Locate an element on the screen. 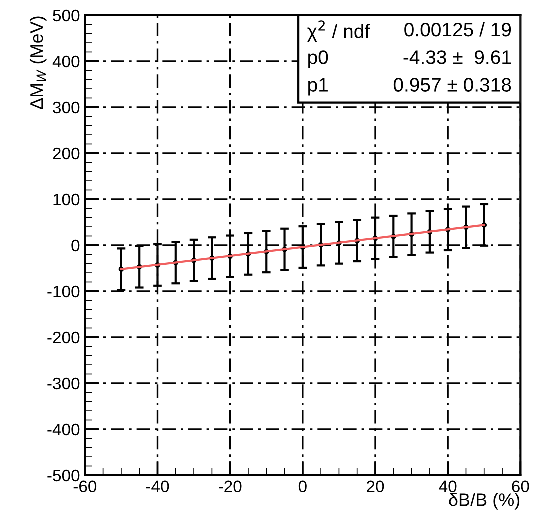  x-tick-label: -40 is located at coordinates (158, 486).